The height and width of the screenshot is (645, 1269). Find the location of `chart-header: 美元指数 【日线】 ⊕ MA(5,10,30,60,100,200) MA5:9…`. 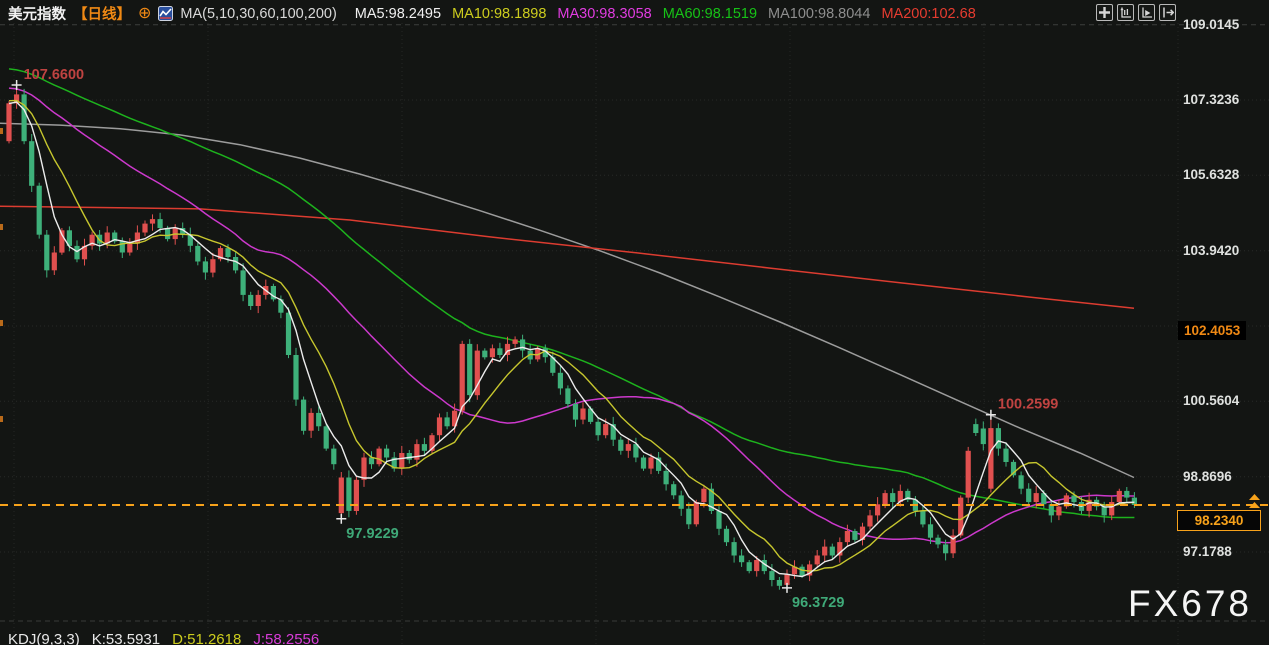

chart-header: 美元指数 【日线】 ⊕ MA(5,10,30,60,100,200) MA5:9… is located at coordinates (492, 13).